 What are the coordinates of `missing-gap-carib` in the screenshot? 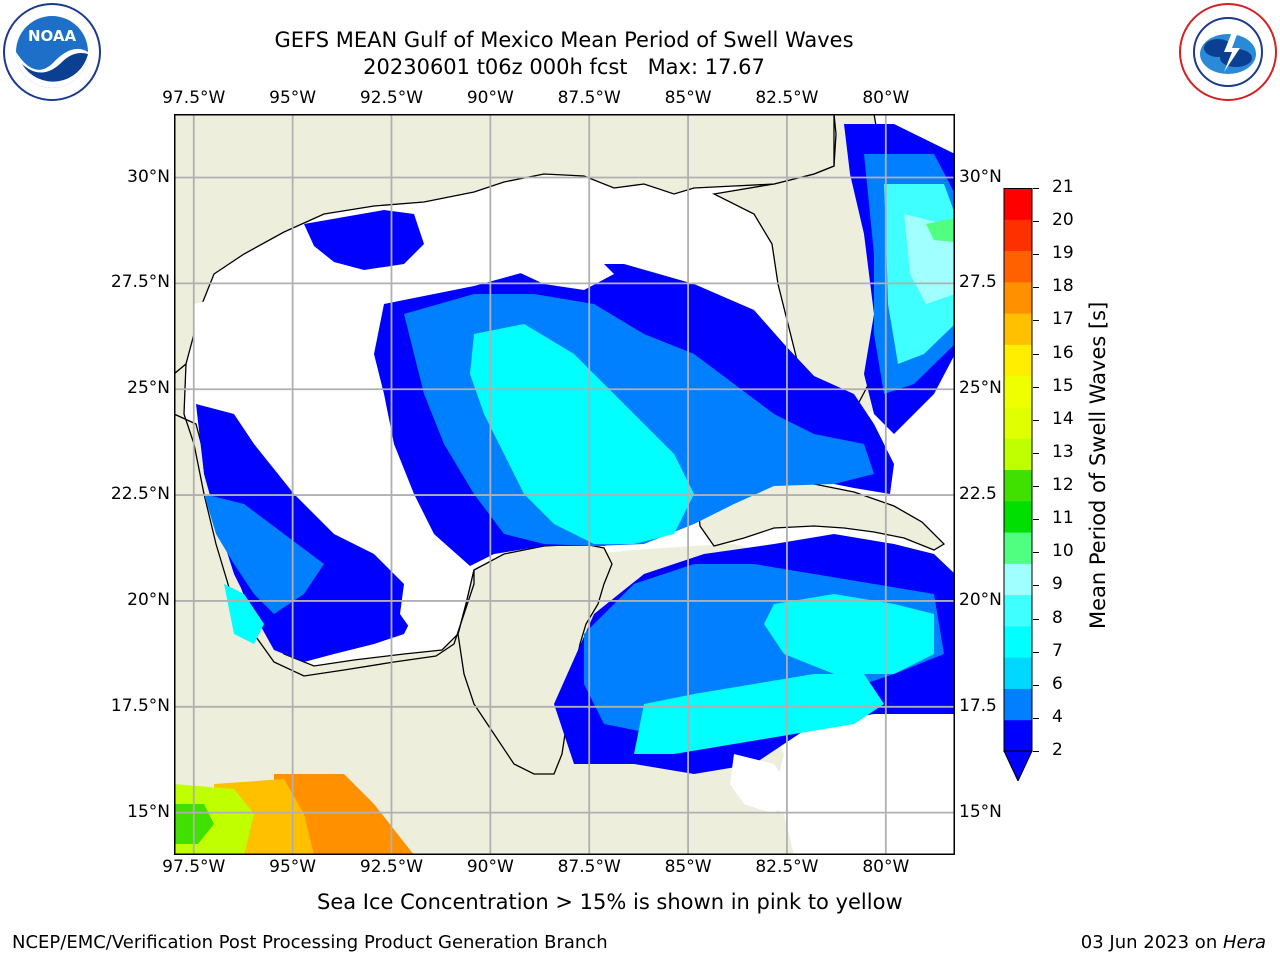 It's located at (914, 784).